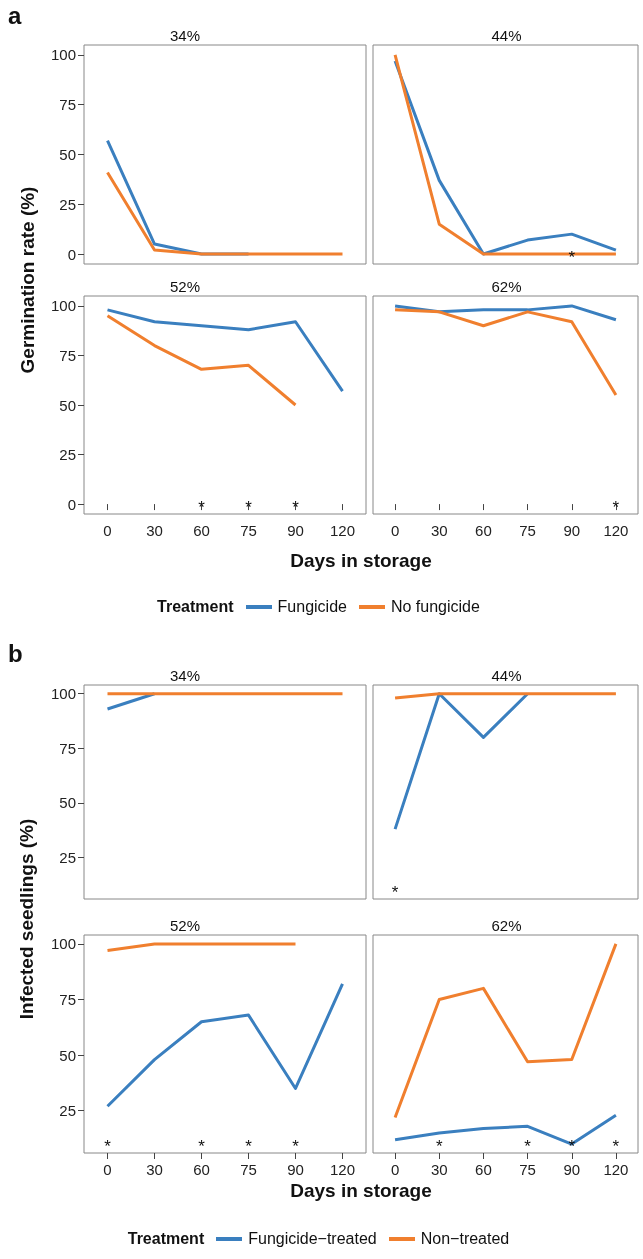 This screenshot has height=1259, width=643. I want to click on y-axis-title: Infected seedlings (%), so click(27, 919).